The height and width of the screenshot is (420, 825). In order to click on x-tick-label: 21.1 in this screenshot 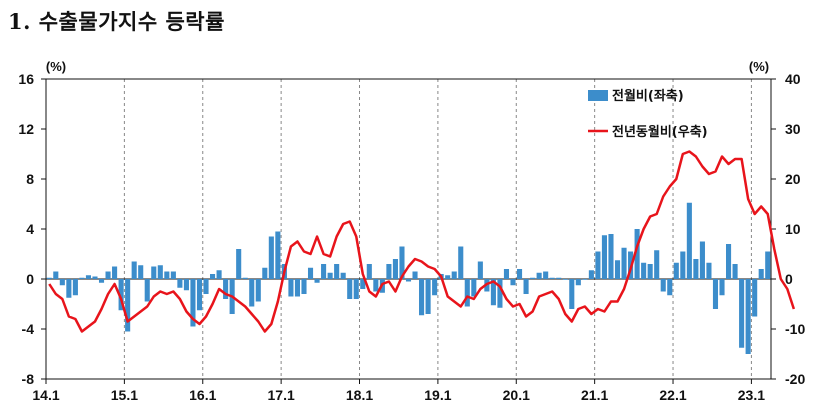, I will do `click(594, 395)`.